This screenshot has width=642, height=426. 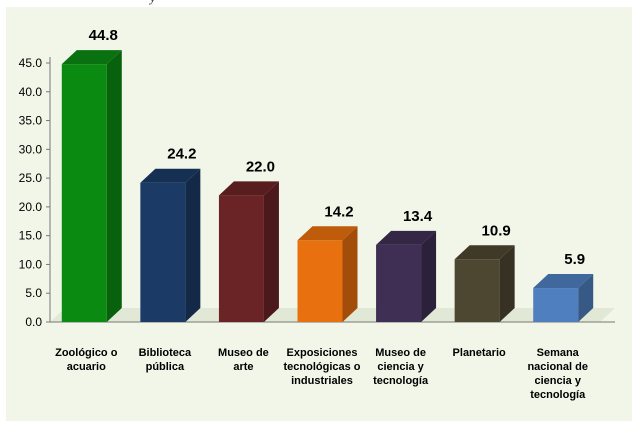 I want to click on category-label: Zoológico o acuario, so click(x=86, y=360).